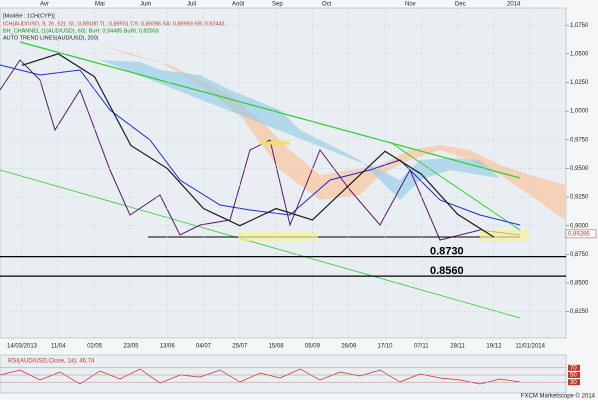  I want to click on last-price-box, so click(581, 234).